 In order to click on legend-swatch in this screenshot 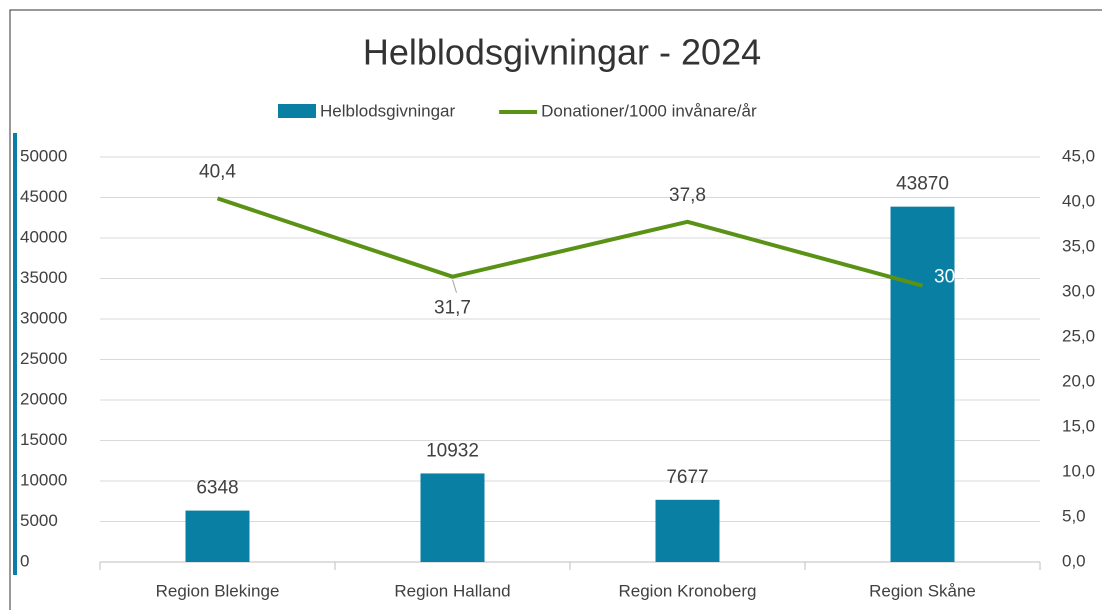, I will do `click(297, 111)`.